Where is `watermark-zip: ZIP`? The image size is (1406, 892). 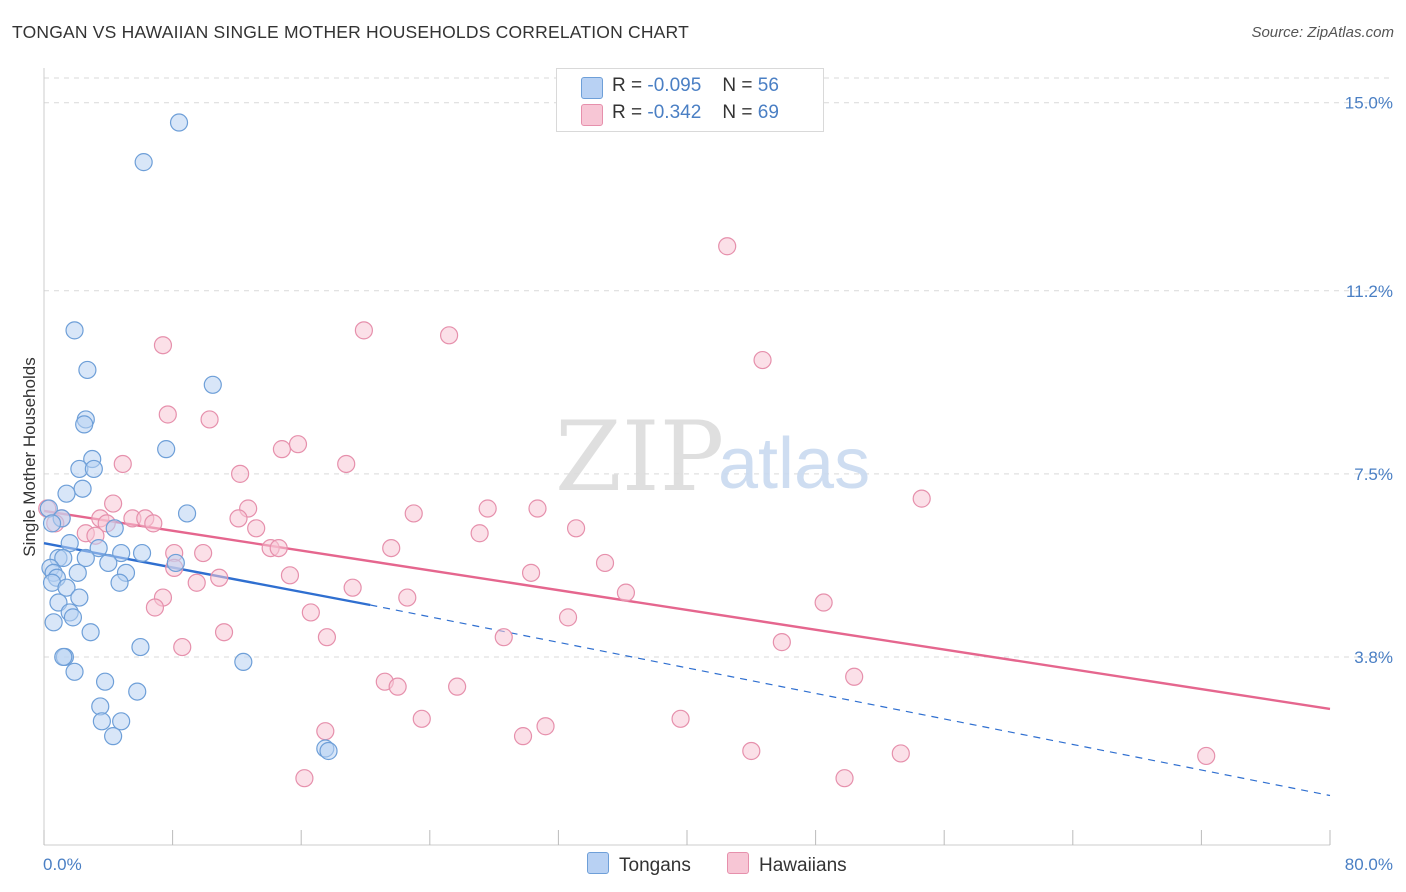
watermark-zip: ZIP is located at coordinates (639, 457).